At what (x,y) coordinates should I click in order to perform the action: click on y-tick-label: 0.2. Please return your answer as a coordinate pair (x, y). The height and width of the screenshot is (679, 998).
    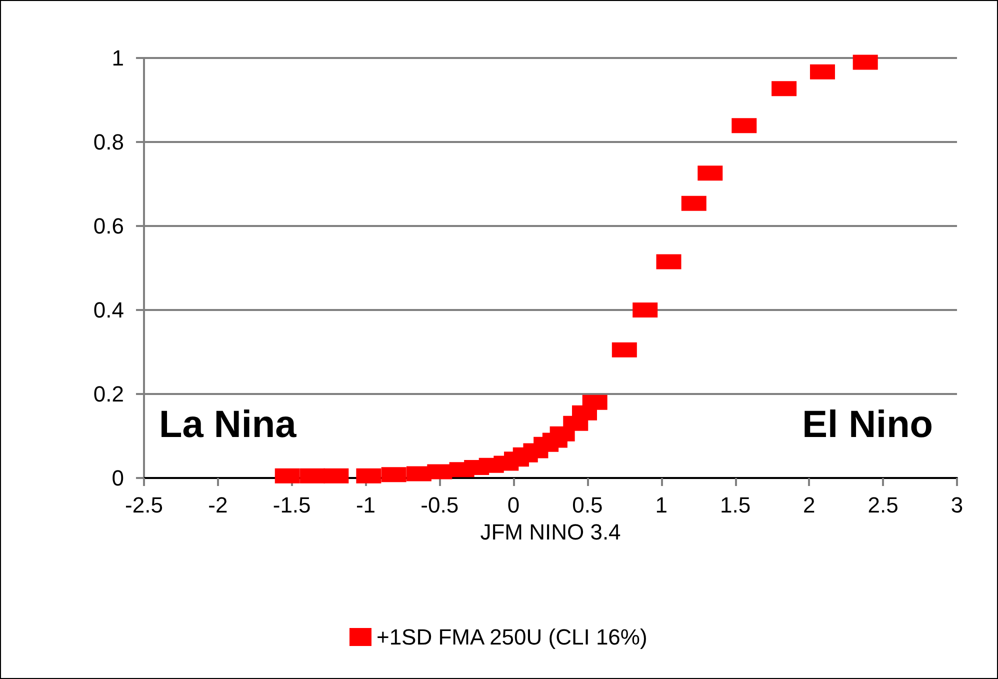
    Looking at the image, I should click on (108, 394).